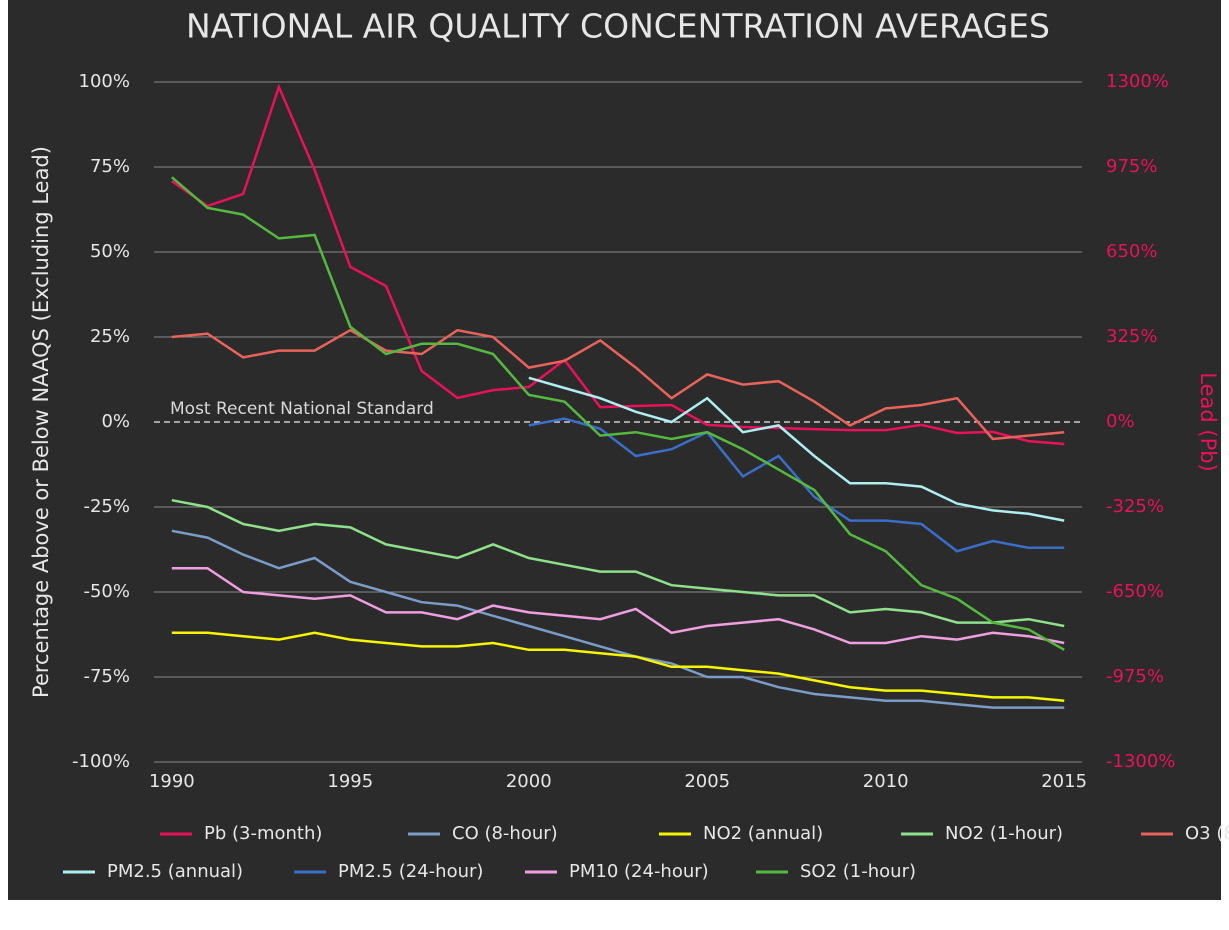 This screenshot has height=930, width=1229. Describe the element at coordinates (104, 81) in the screenshot. I see `y-tick-label: 100%` at that location.